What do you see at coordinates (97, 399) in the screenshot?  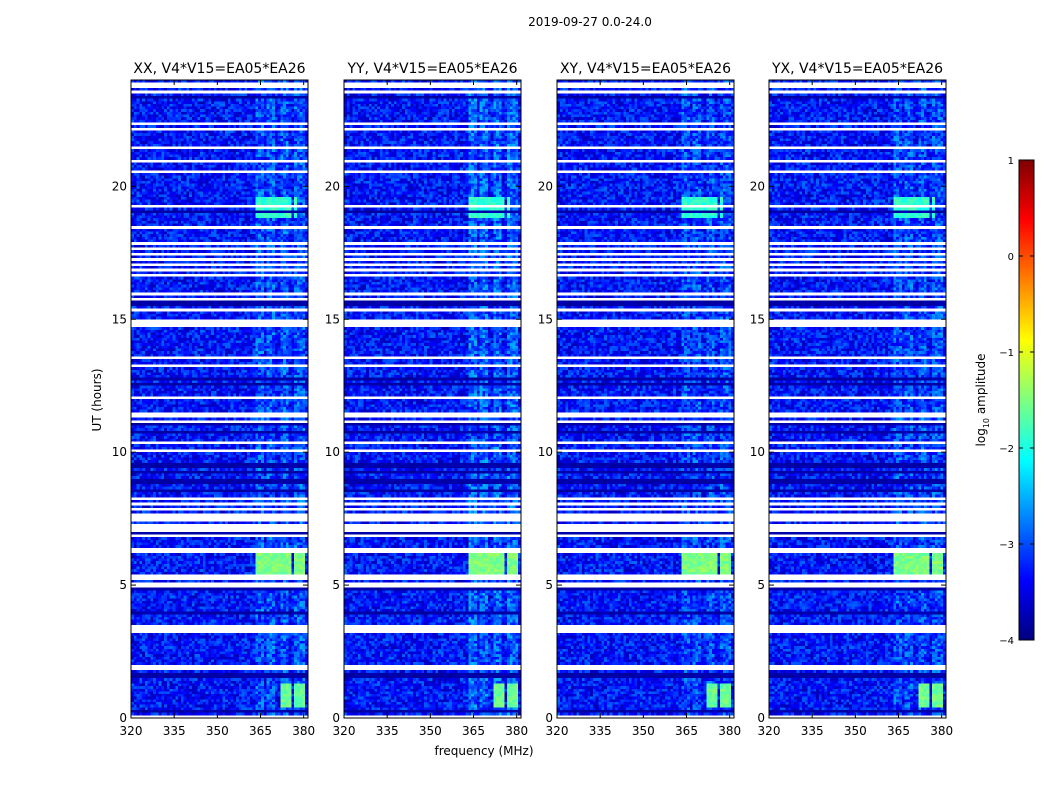 I see `y-axis-label: UT (hours)` at bounding box center [97, 399].